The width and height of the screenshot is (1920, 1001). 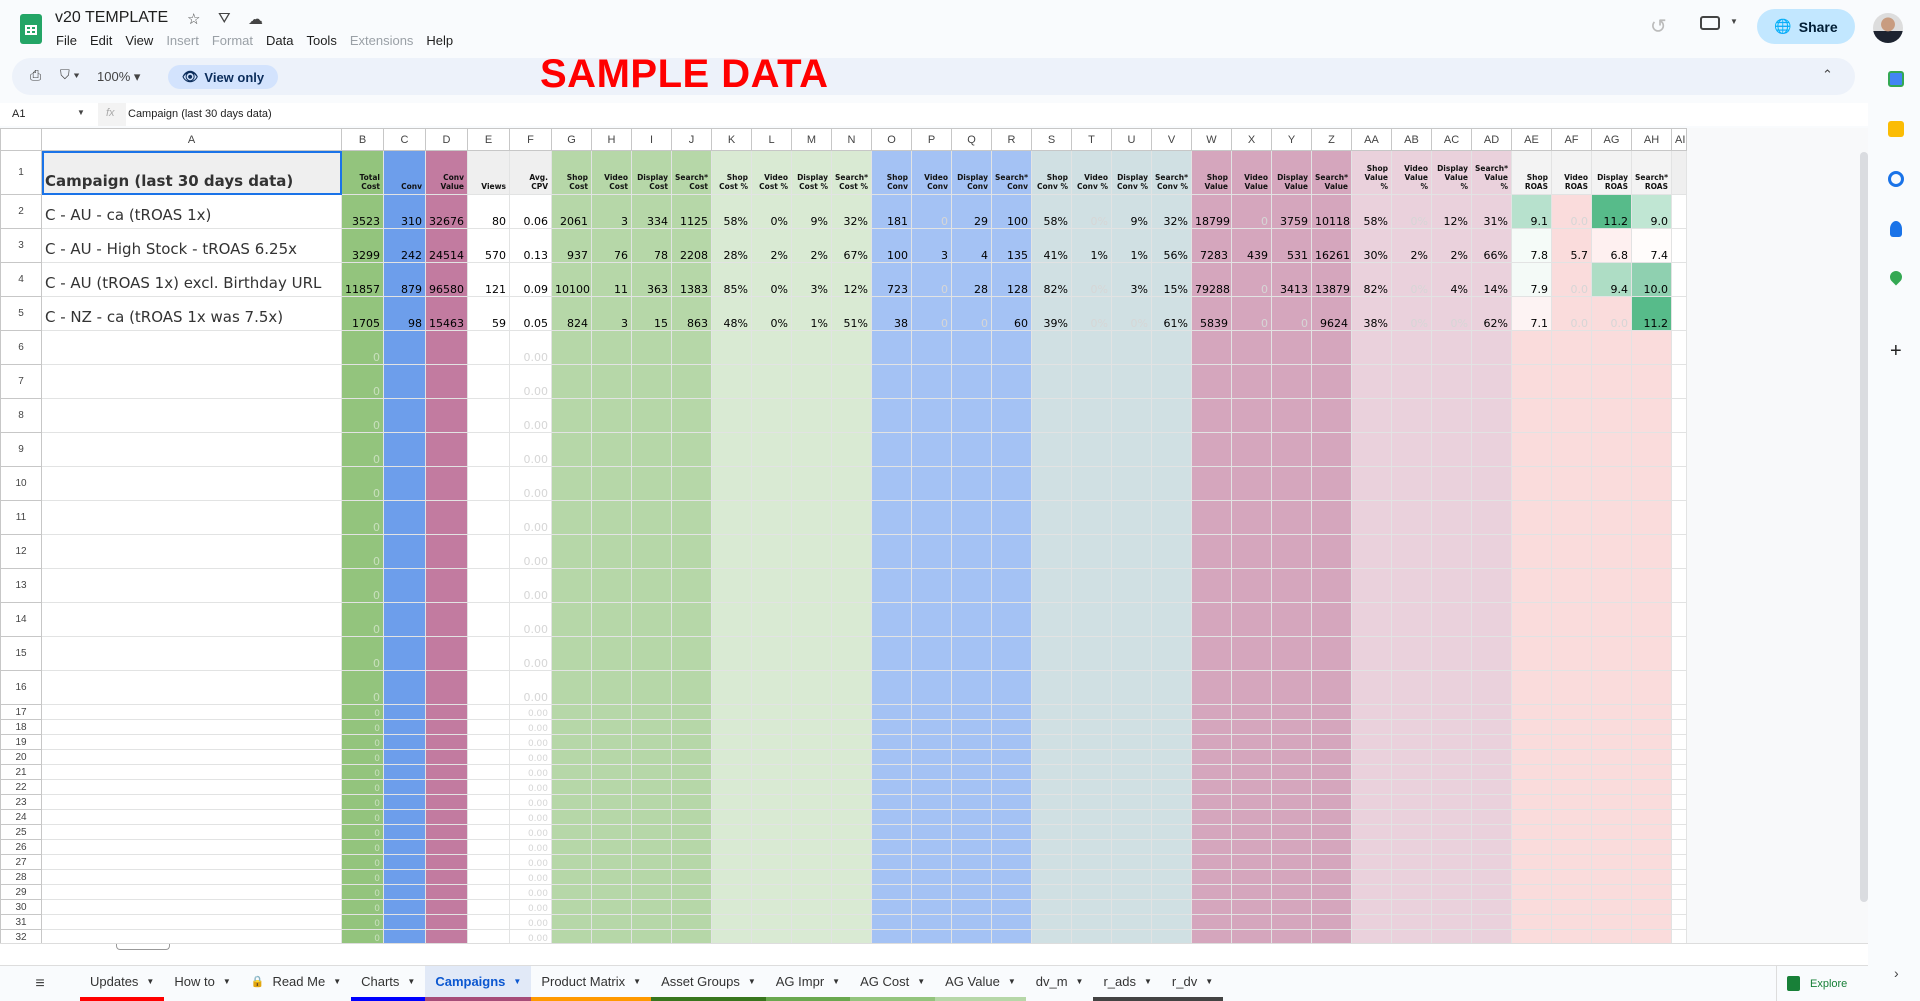 I want to click on cell-AB25, so click(x=1411, y=832).